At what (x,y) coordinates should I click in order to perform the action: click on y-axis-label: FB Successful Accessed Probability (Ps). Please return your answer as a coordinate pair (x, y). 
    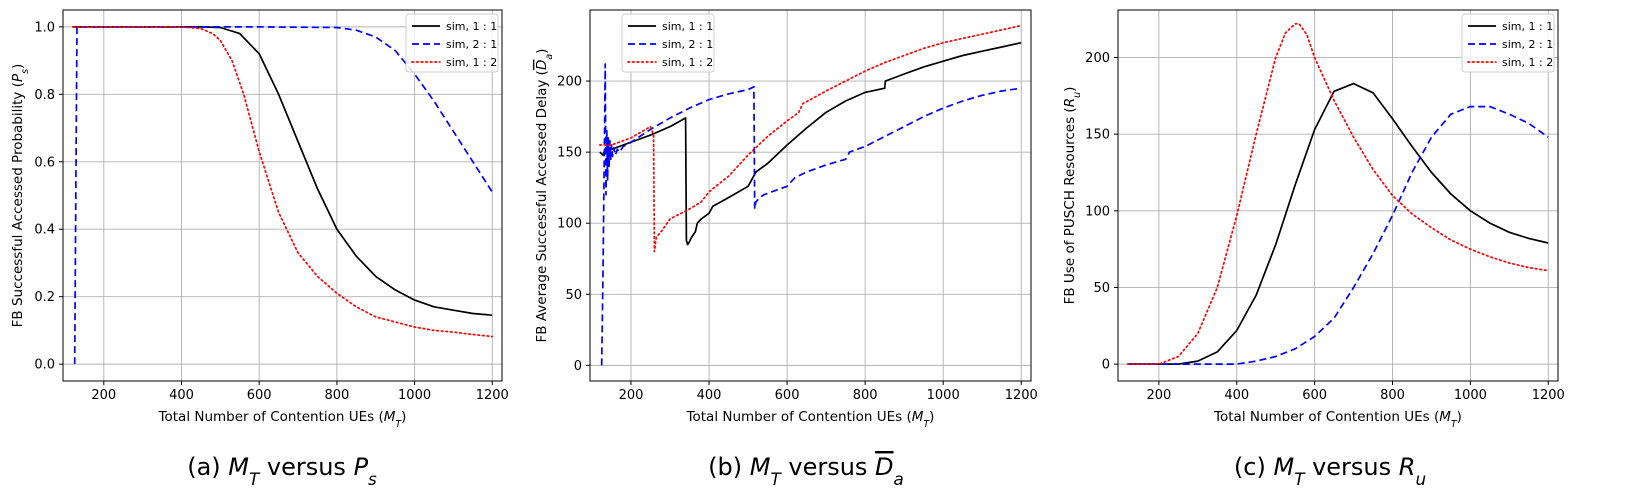
    Looking at the image, I should click on (20, 196).